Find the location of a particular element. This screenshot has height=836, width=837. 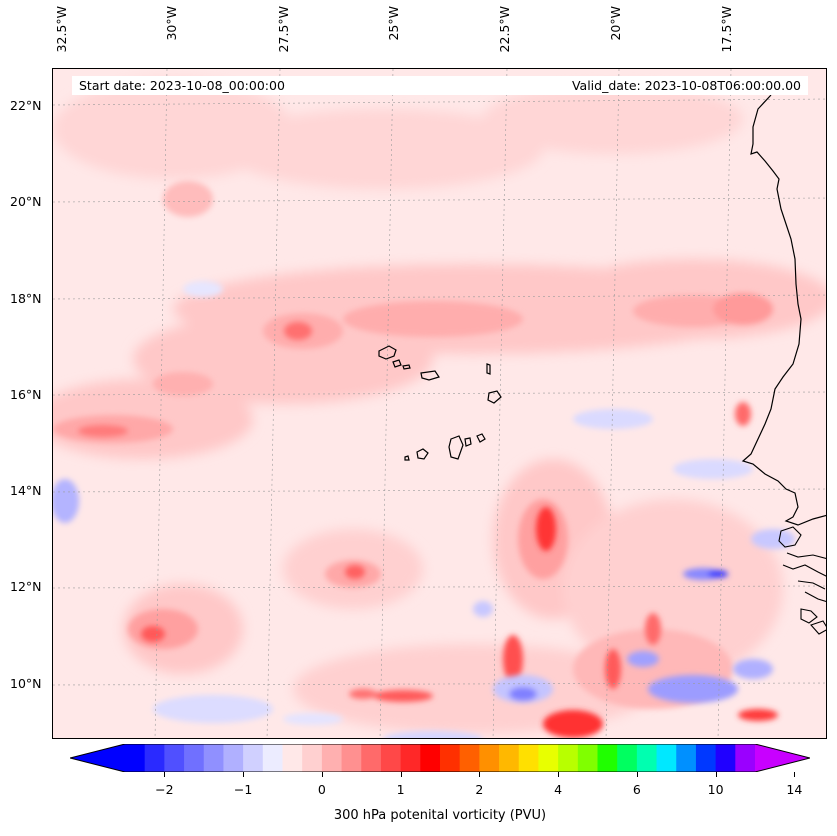

colorbar-tick-label: −1 is located at coordinates (243, 789).